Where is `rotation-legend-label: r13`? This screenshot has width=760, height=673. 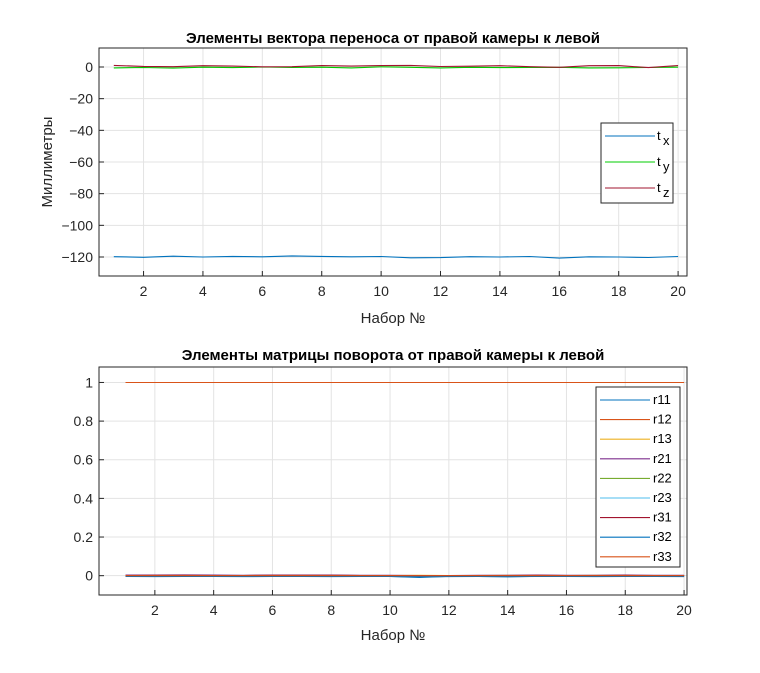
rotation-legend-label: r13 is located at coordinates (662, 438).